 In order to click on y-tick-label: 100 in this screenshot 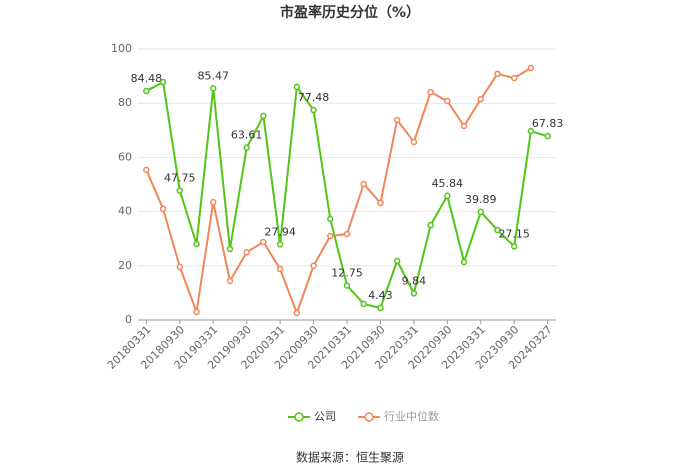, I will do `click(121, 48)`.